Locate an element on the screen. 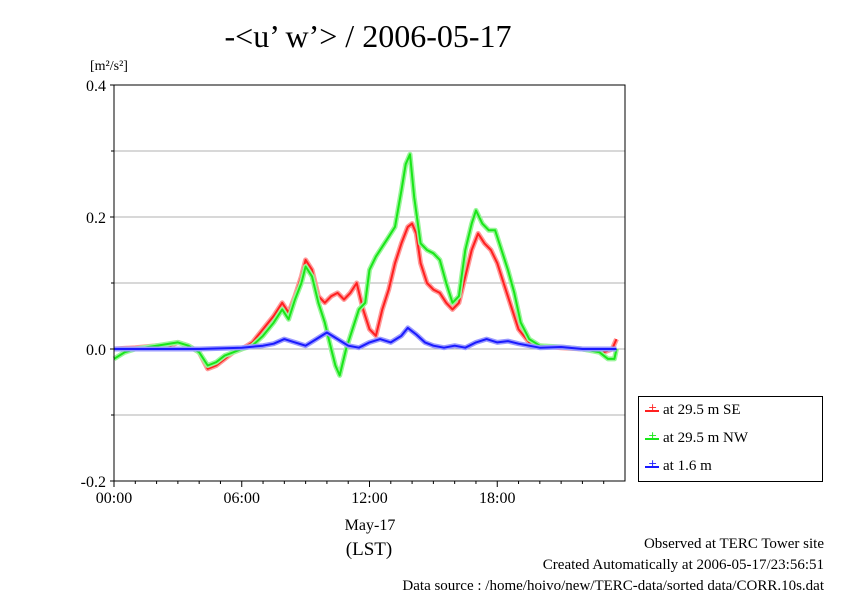 The width and height of the screenshot is (842, 597). legend-item: at 29.5 m NW is located at coordinates (696, 438).